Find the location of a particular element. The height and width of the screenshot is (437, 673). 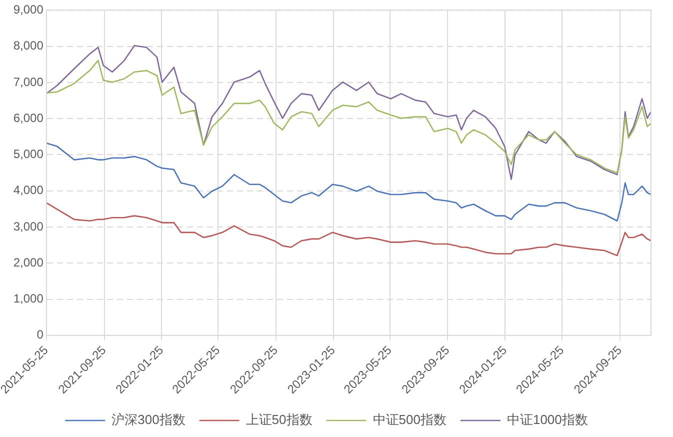

y-tick-label: 6,000 is located at coordinates (28, 117).